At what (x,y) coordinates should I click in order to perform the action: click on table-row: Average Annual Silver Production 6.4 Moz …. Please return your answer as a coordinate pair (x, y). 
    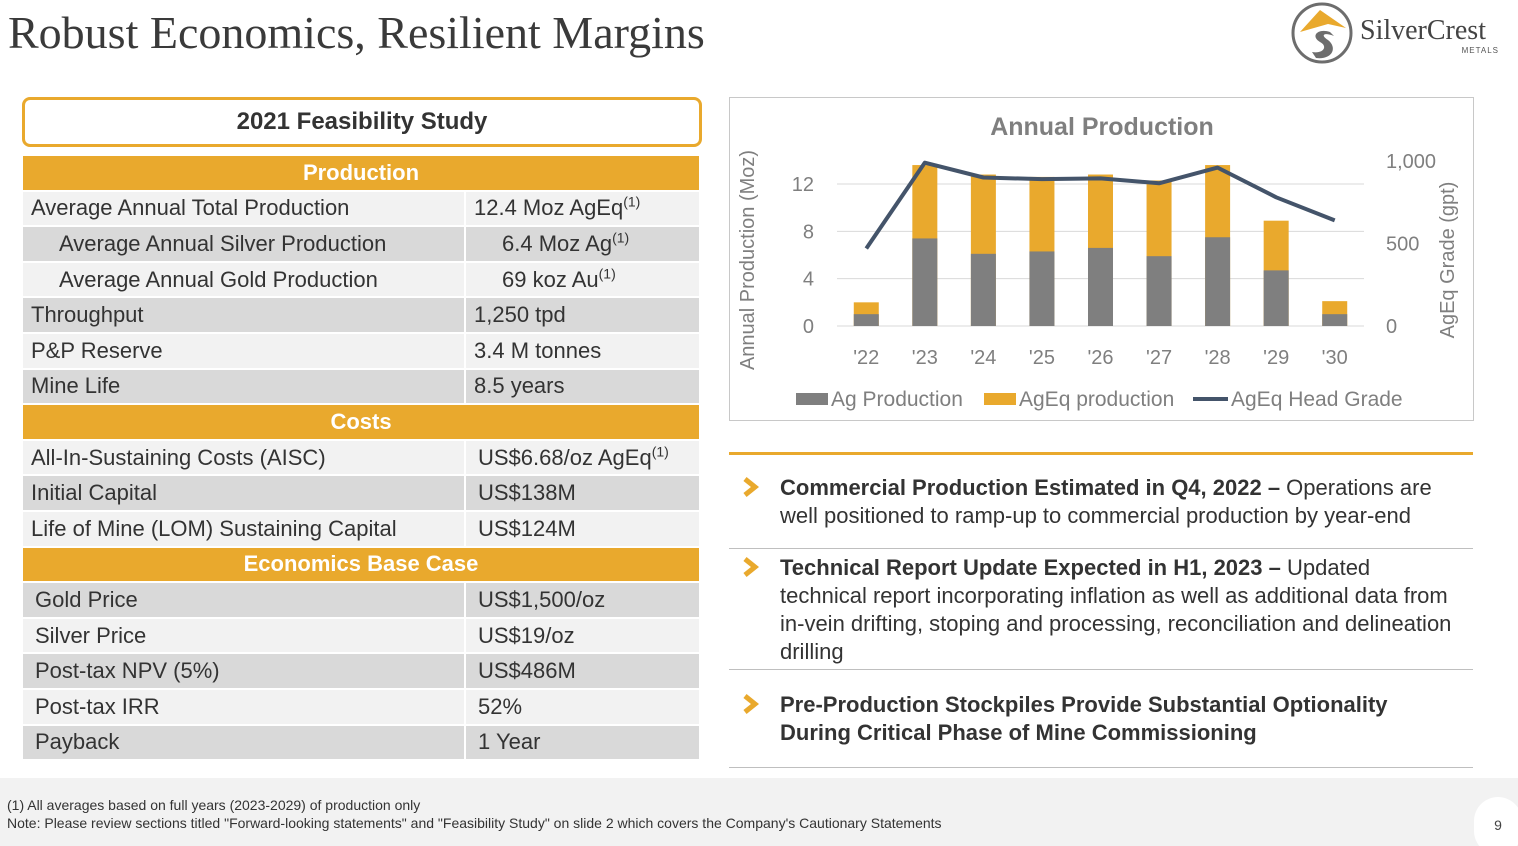
    Looking at the image, I should click on (361, 244).